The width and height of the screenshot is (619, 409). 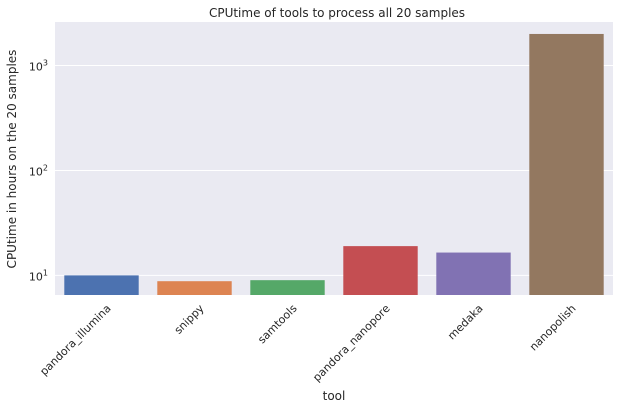 What do you see at coordinates (287, 287) in the screenshot?
I see `bar-samtools` at bounding box center [287, 287].